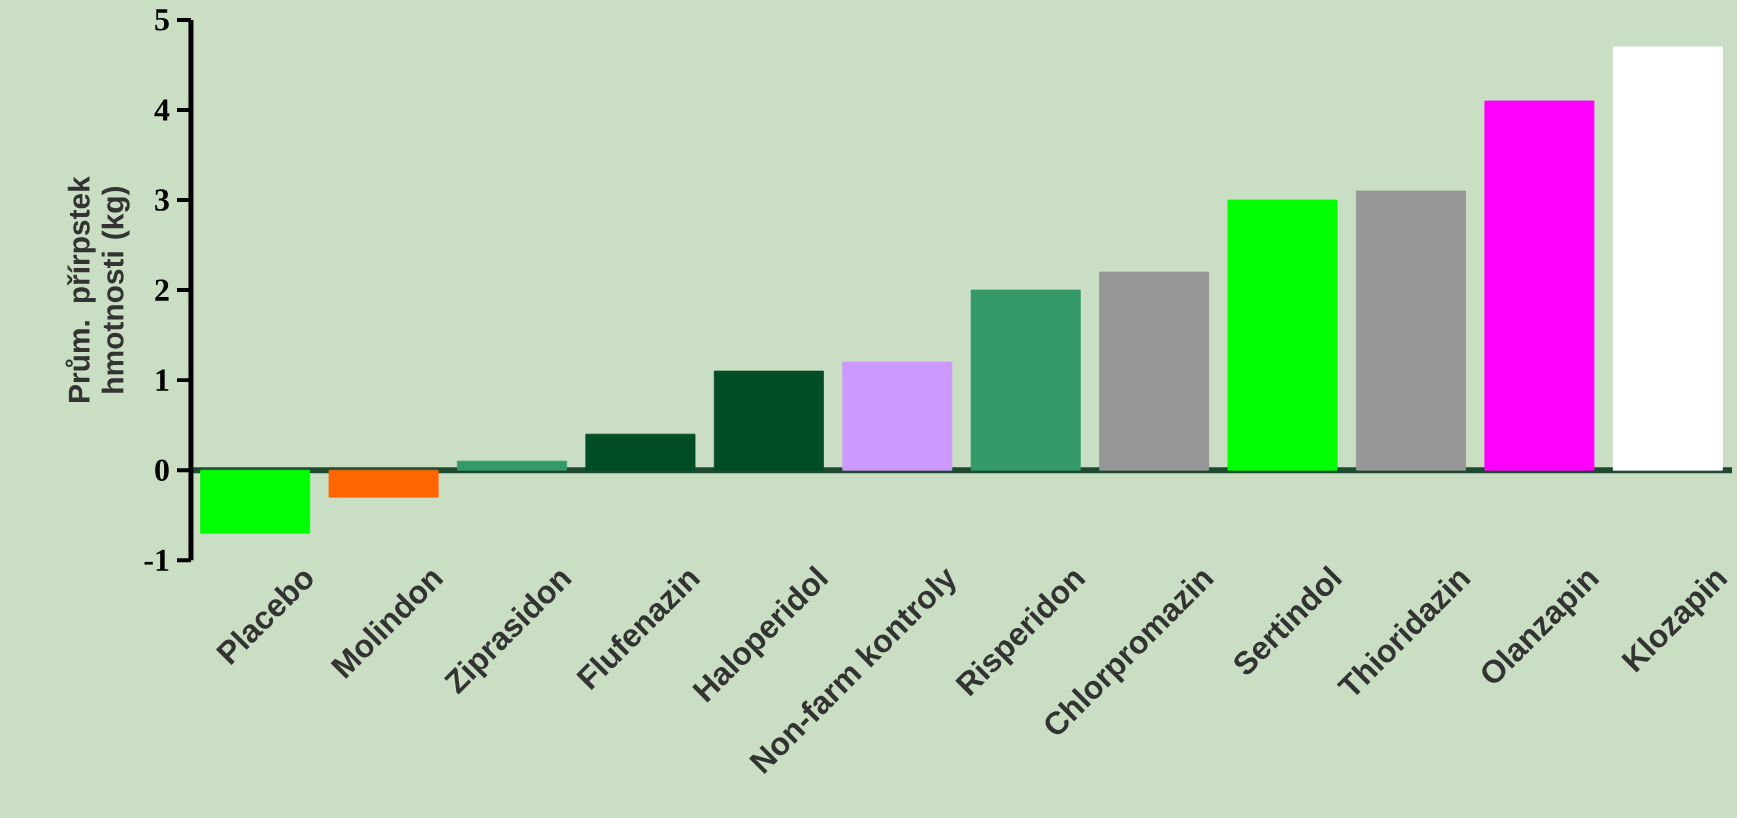  I want to click on y-tick-label: 3, so click(162, 200).